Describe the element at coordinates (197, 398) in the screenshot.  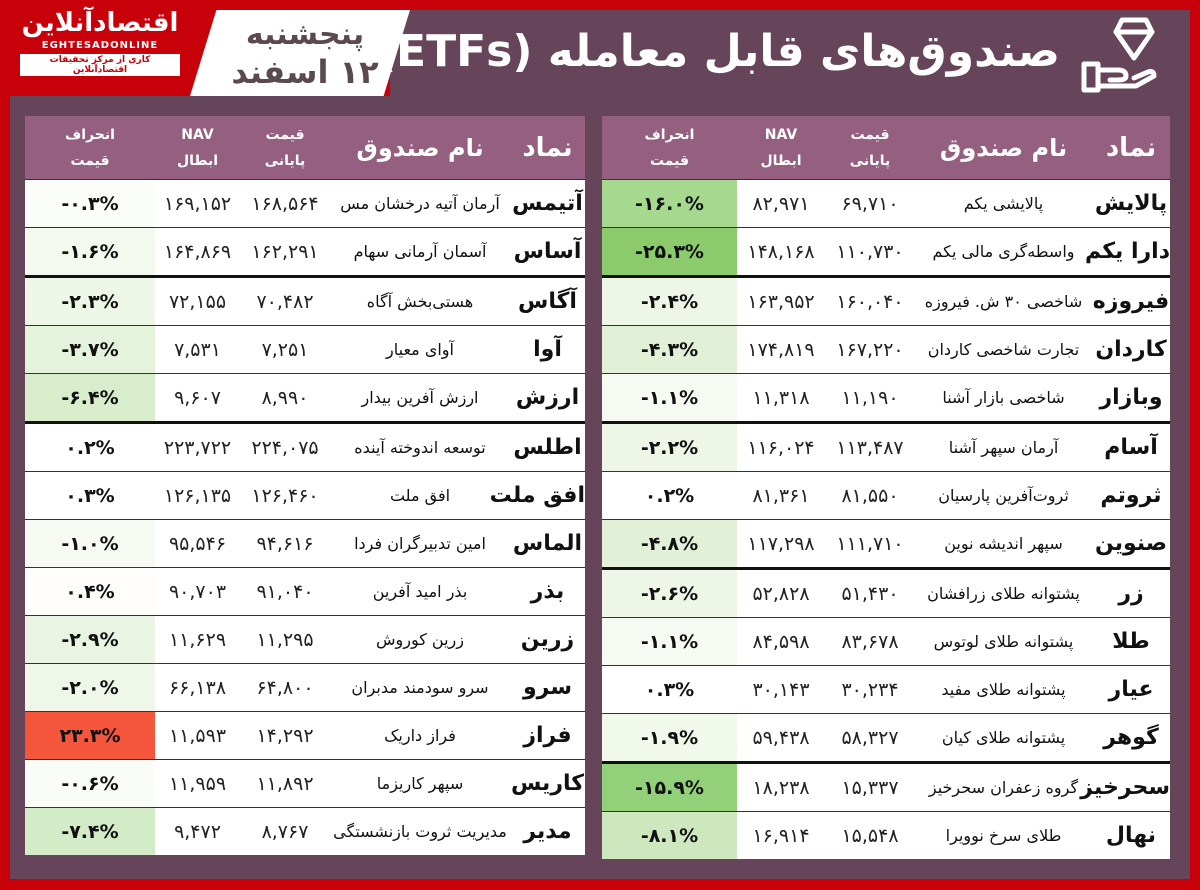
I see `nav-value: ۹,۶۰۷` at that location.